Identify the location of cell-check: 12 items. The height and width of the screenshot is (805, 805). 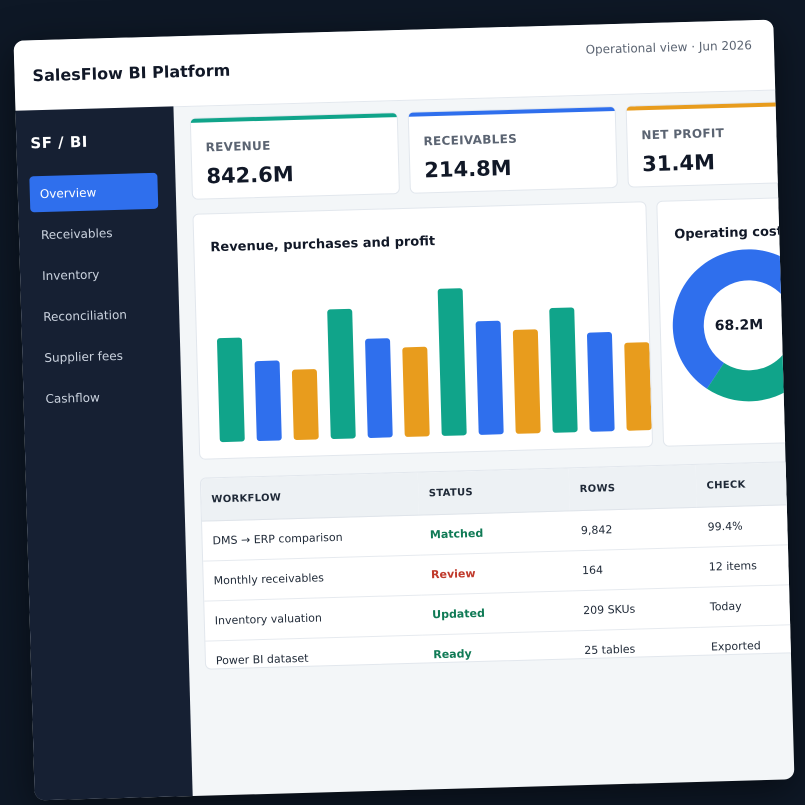
(746, 566).